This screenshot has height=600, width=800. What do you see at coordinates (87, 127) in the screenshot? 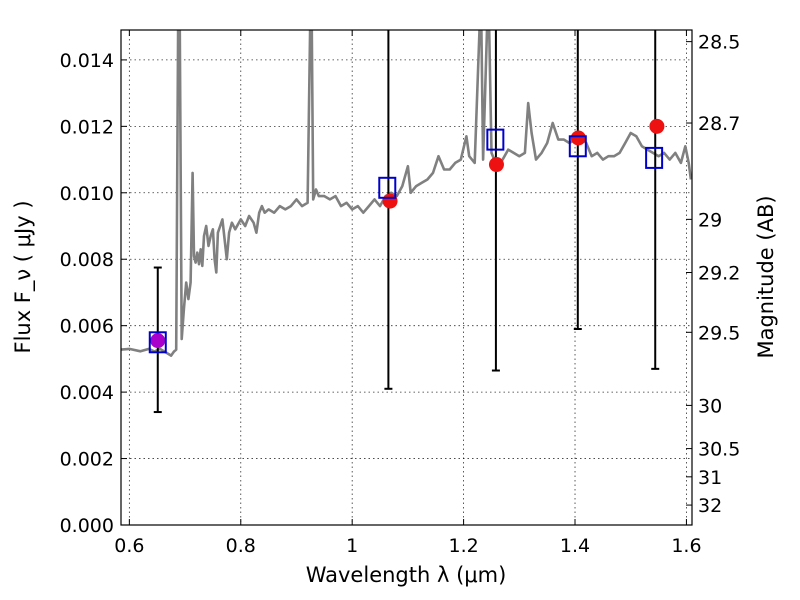
I see `y-tick-label: 0.012` at bounding box center [87, 127].